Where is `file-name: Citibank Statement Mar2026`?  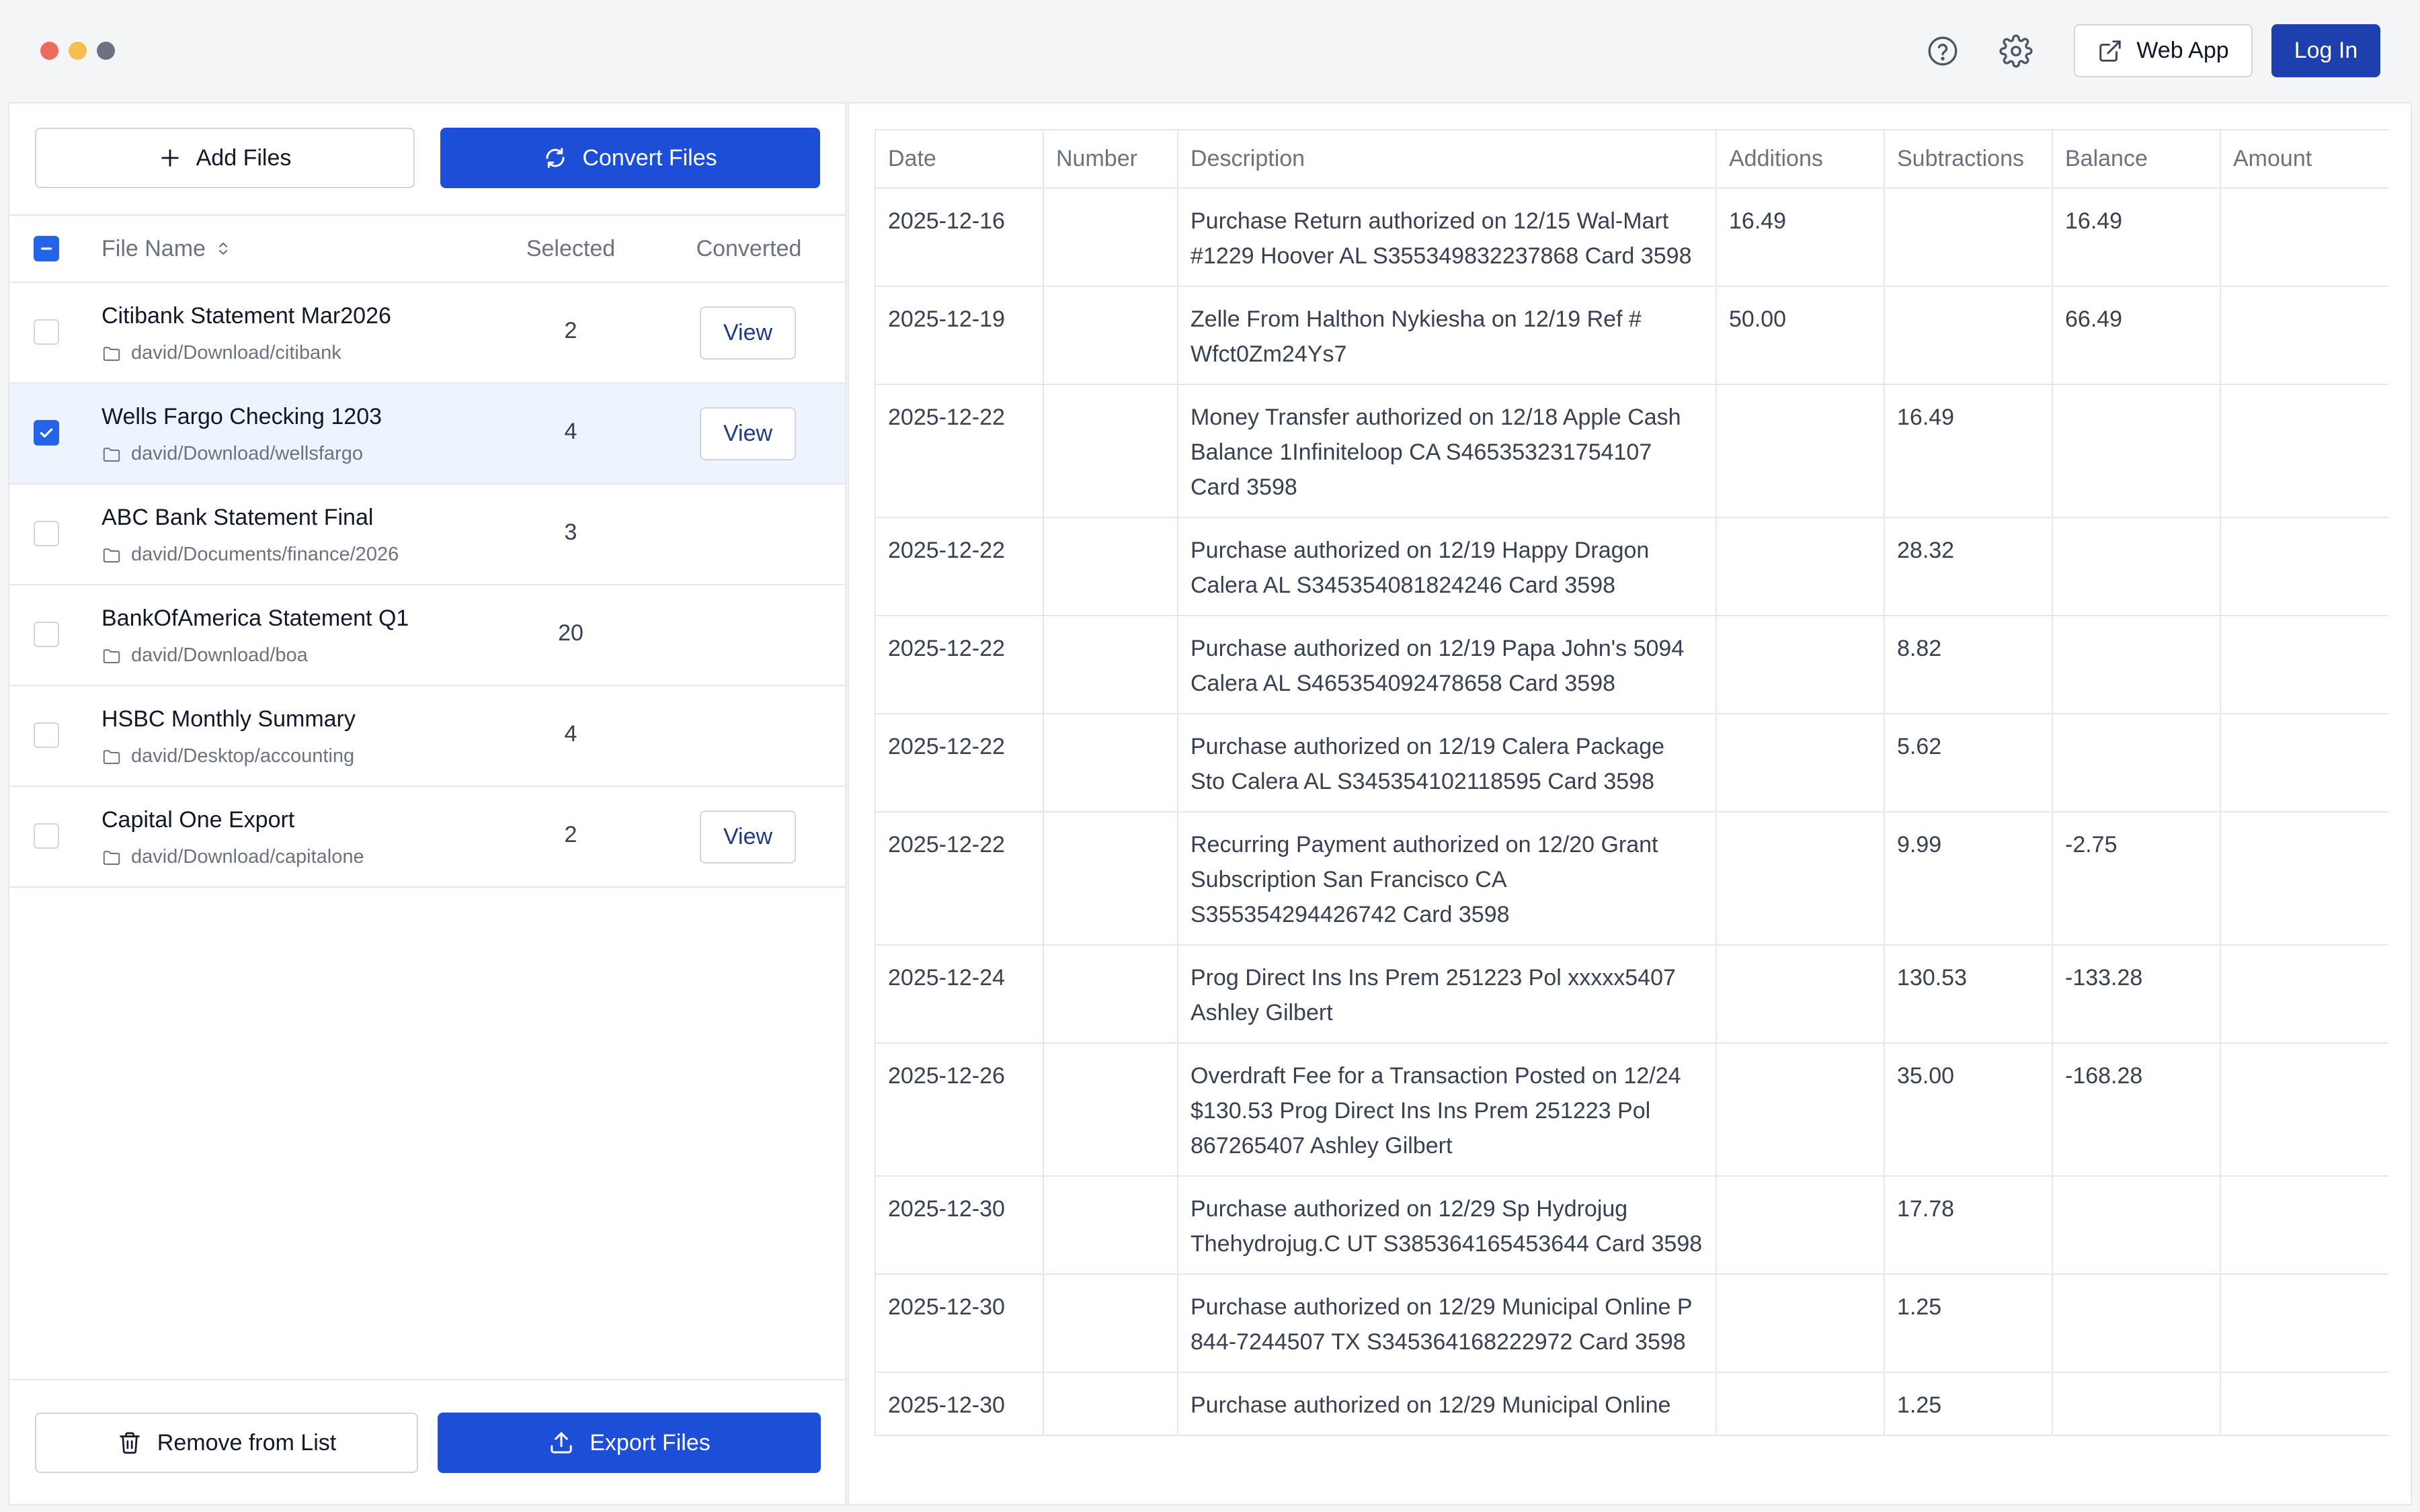
file-name: Citibank Statement Mar2026 is located at coordinates (246, 316).